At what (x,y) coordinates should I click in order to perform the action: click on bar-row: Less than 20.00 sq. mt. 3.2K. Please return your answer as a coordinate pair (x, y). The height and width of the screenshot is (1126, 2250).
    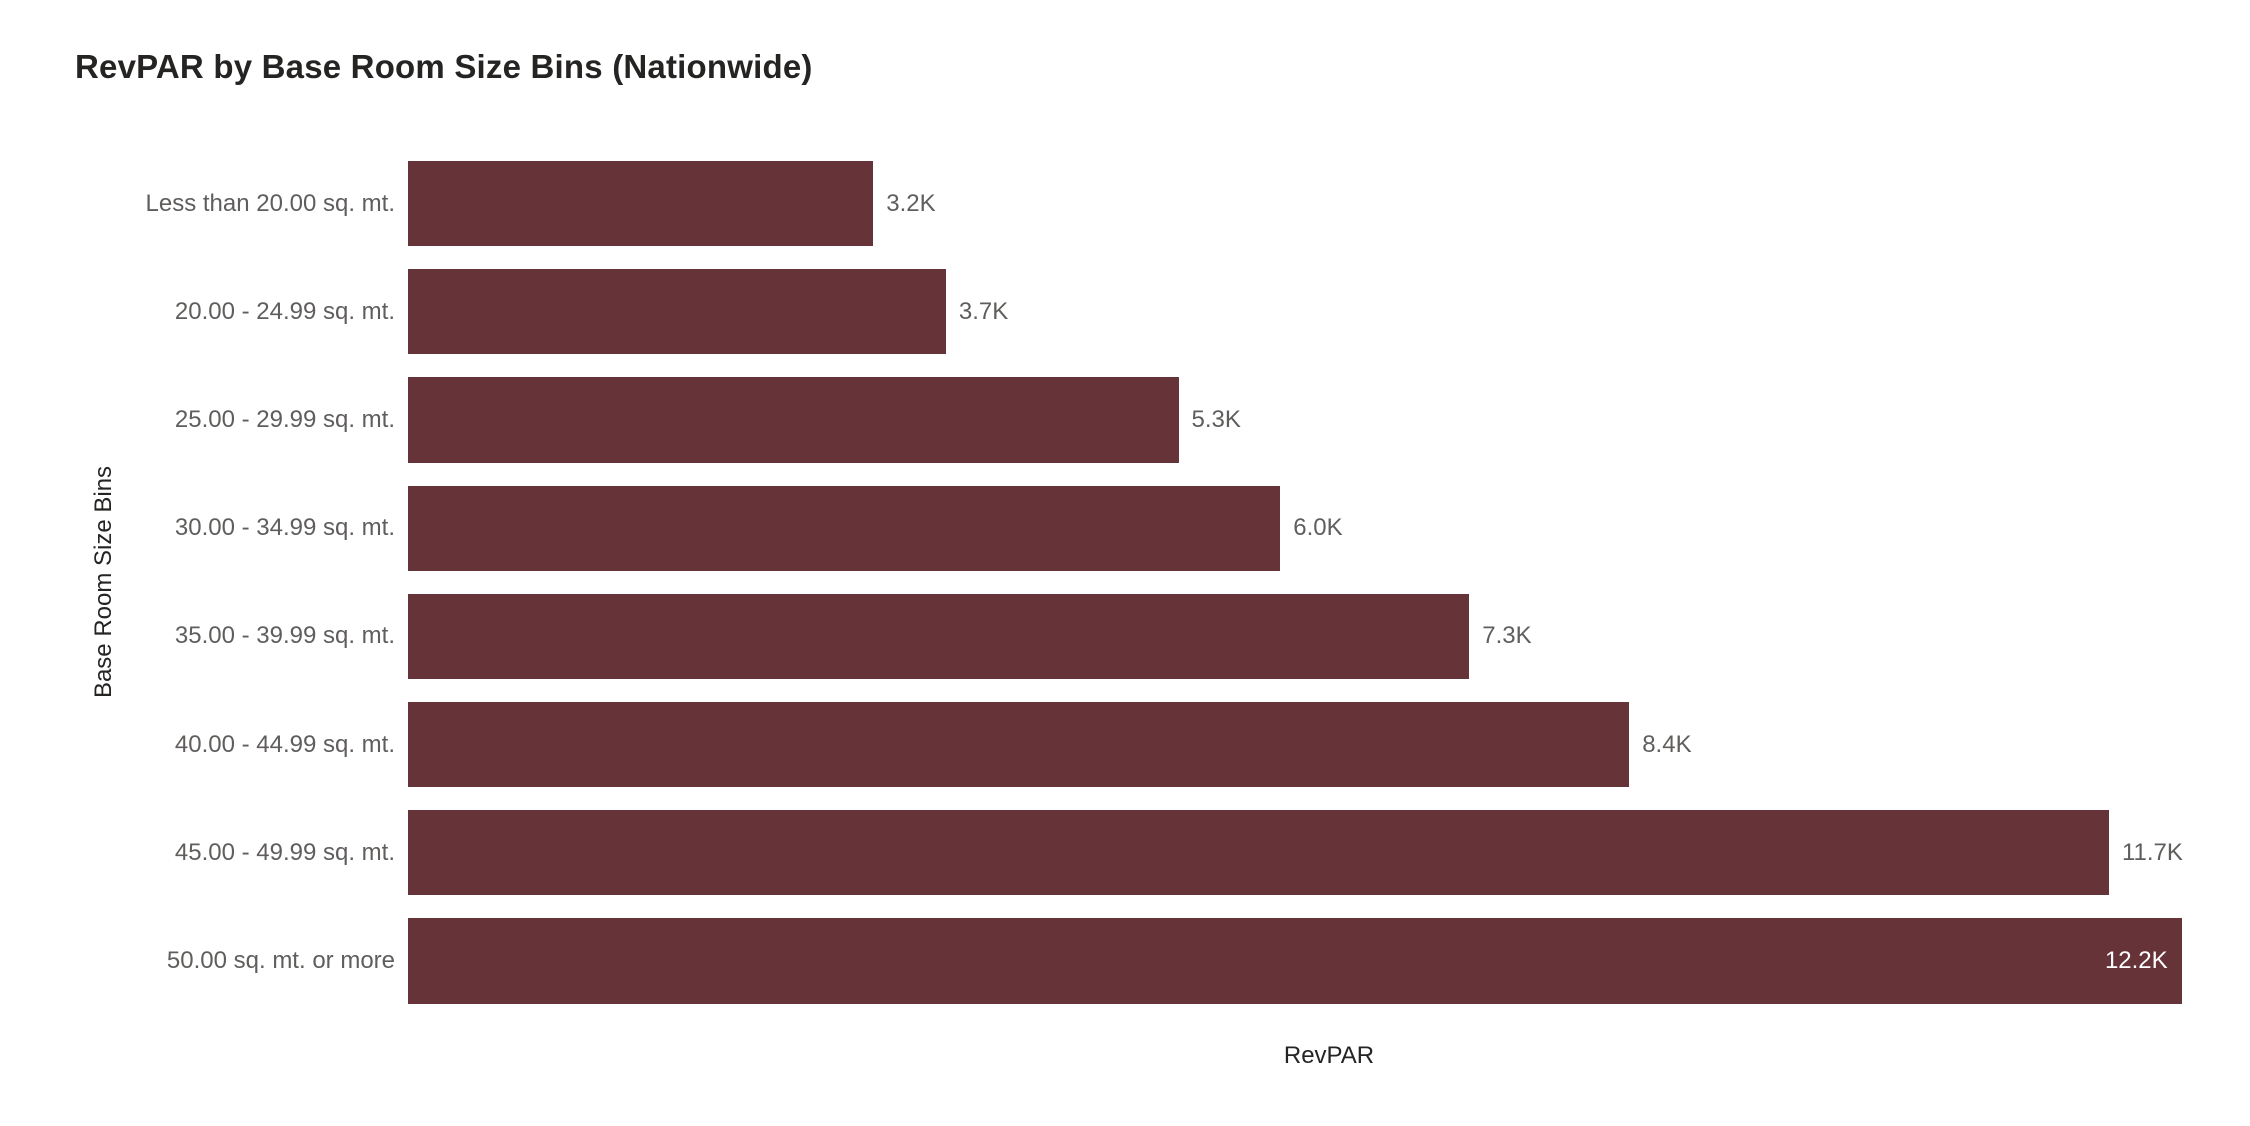
    Looking at the image, I should click on (1125, 204).